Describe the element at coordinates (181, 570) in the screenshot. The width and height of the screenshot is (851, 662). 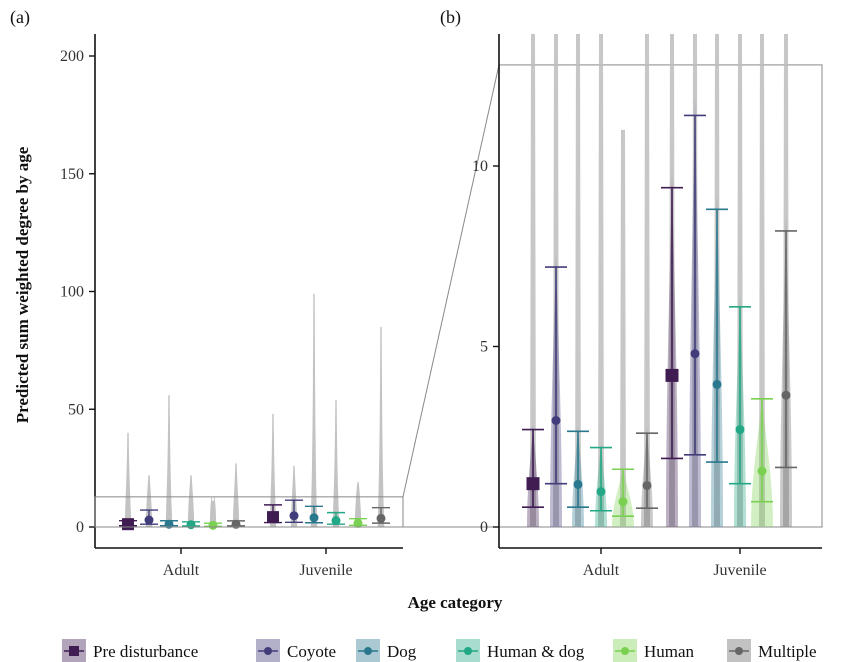
I see `panel-a-x-tick-label-adult: Adult` at that location.